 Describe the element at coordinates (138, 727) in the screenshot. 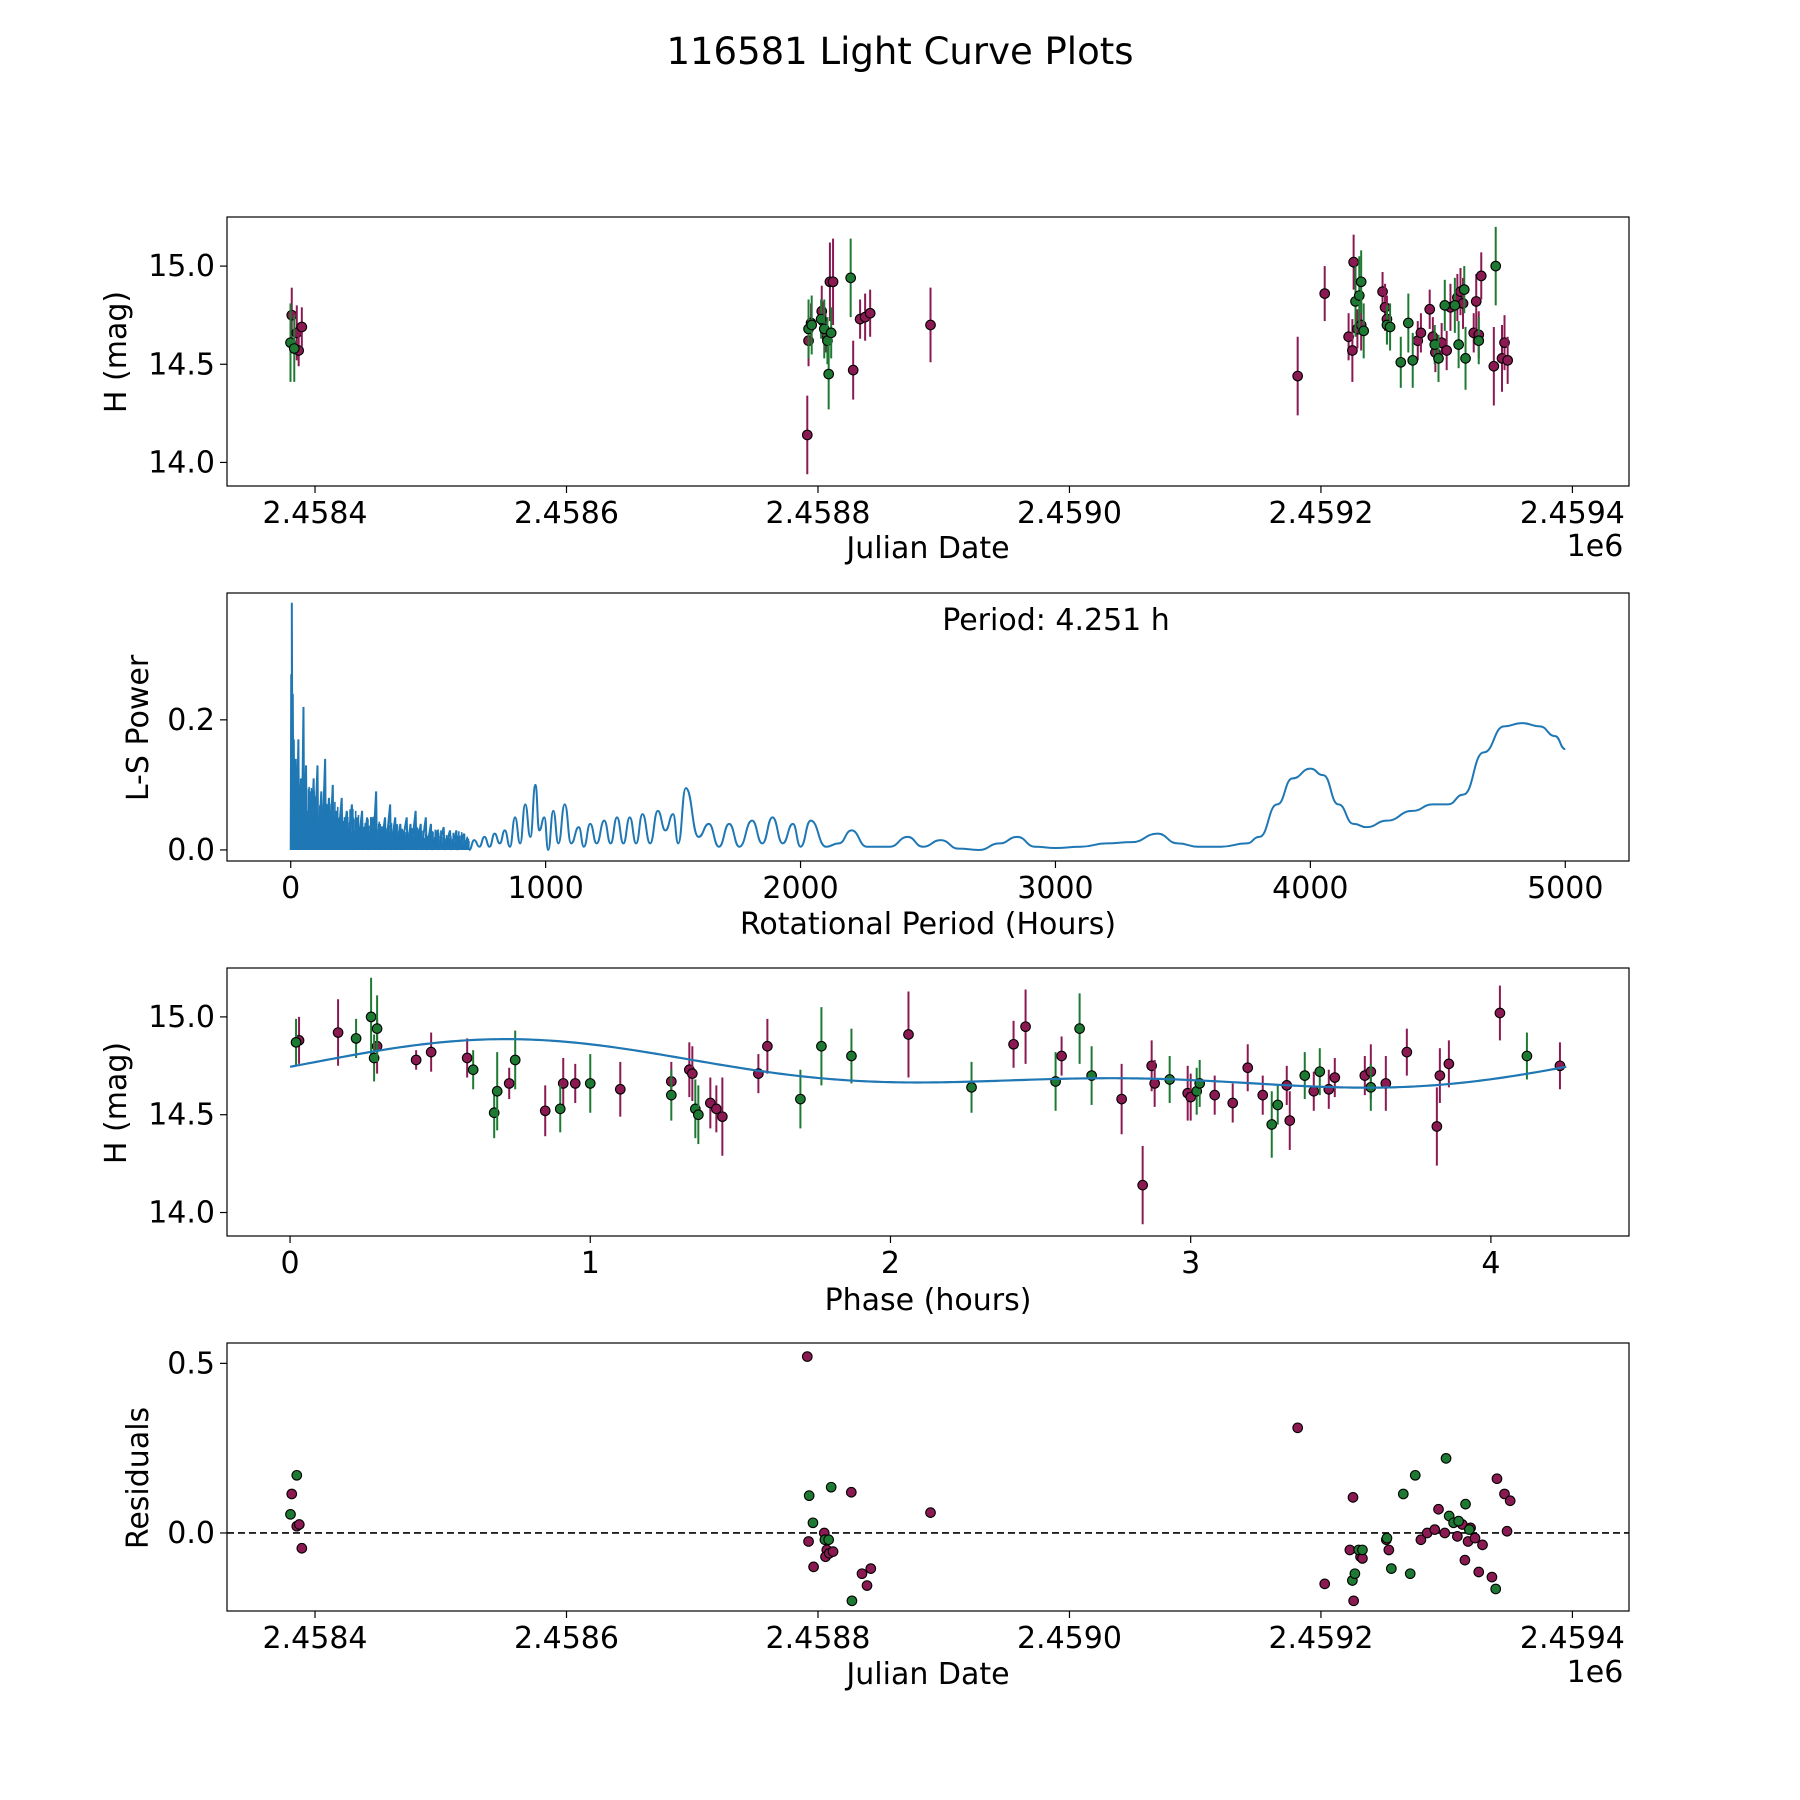

I see `periodogram-ylabel: L-S Power` at that location.